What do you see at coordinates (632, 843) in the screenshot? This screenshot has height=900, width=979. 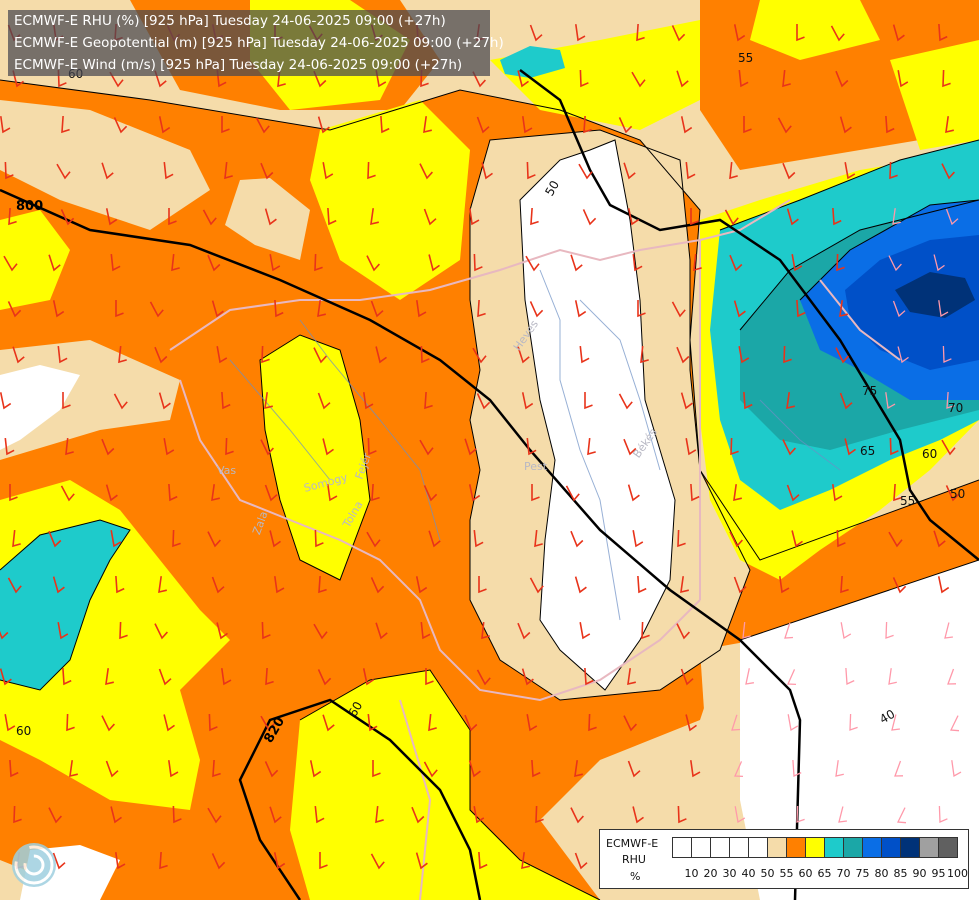 I see `legend-model: ECMWF-E` at bounding box center [632, 843].